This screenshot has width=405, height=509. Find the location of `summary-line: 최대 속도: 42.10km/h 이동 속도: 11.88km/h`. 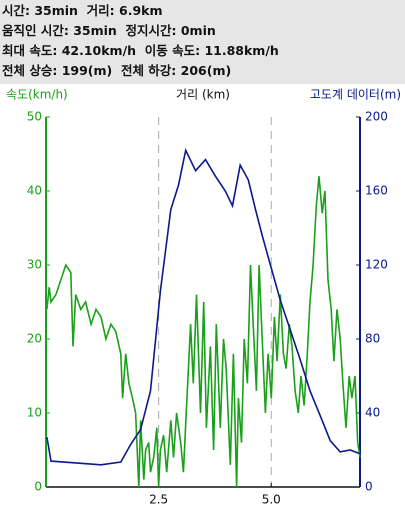

summary-line: 최대 속도: 42.10km/h 이동 속도: 11.88km/h is located at coordinates (140, 50).